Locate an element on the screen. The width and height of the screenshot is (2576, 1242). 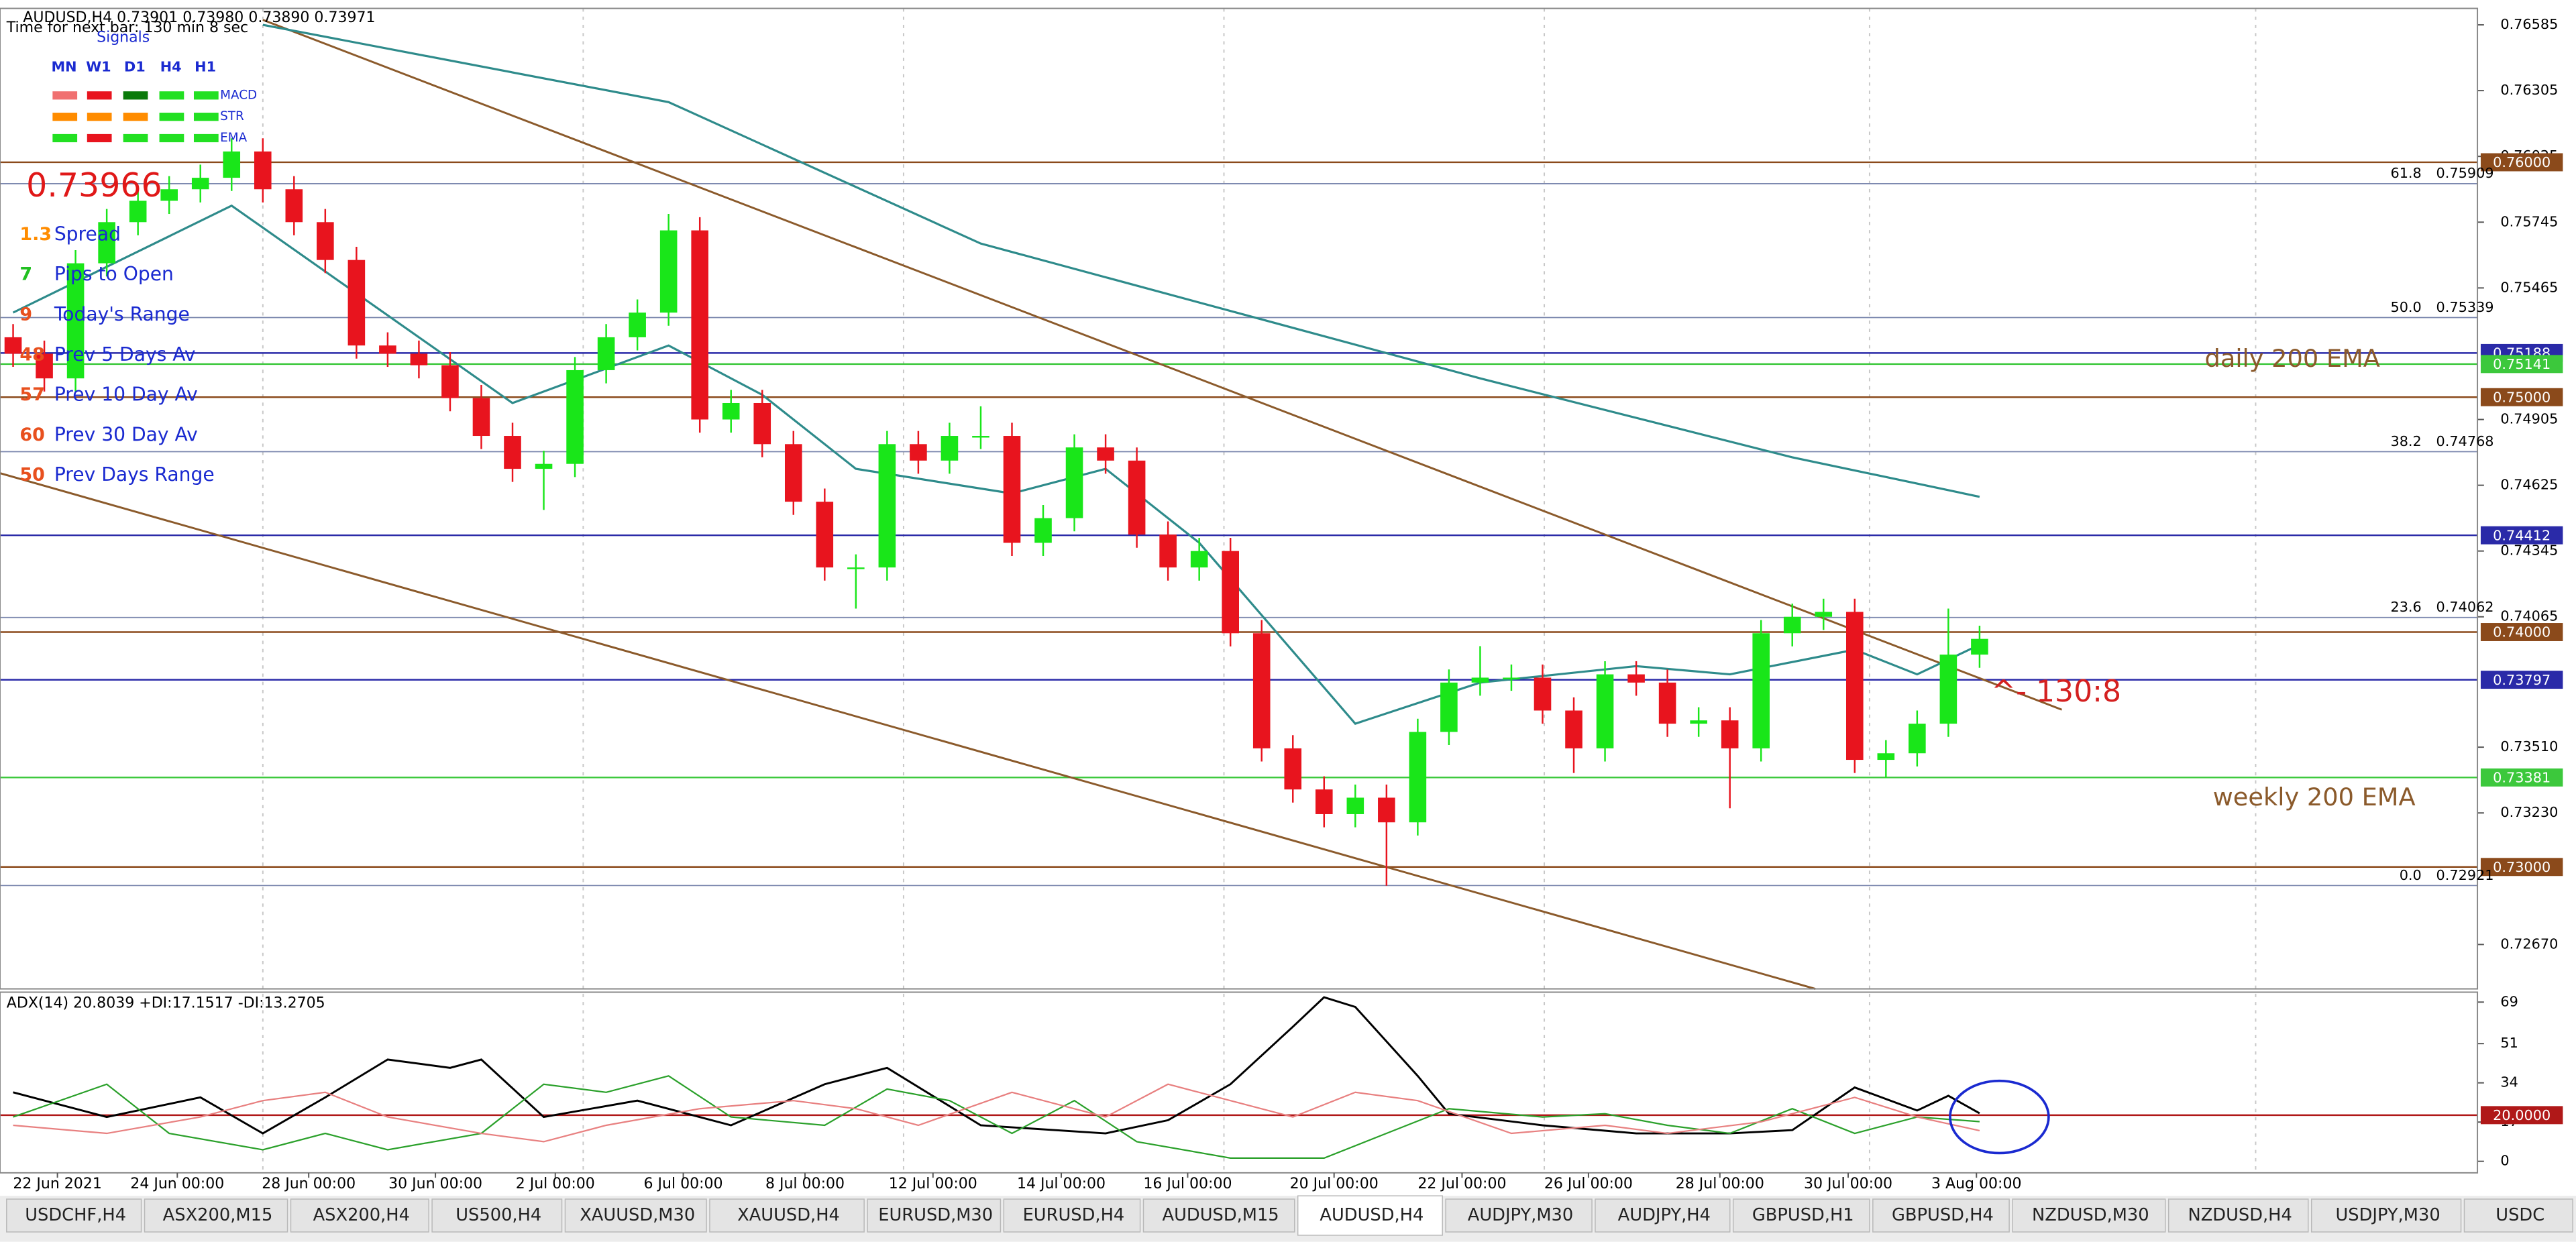
tab-label: GBPUSD,H1 is located at coordinates (1803, 1215).